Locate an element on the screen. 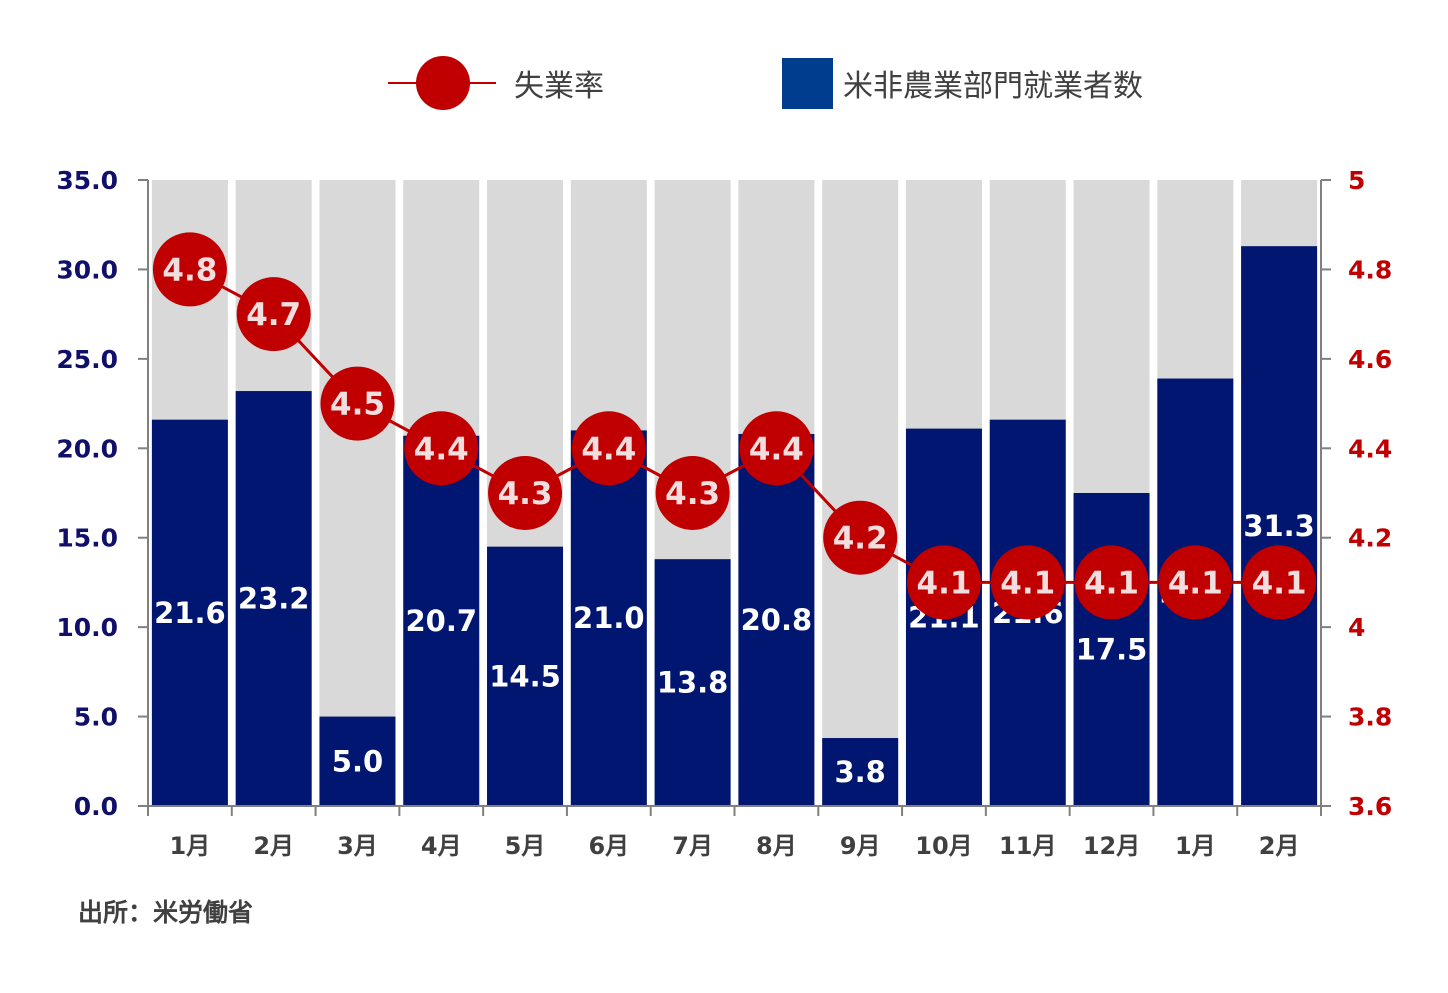 The height and width of the screenshot is (993, 1448). legend-unemployment: 失業率 is located at coordinates (496, 83).